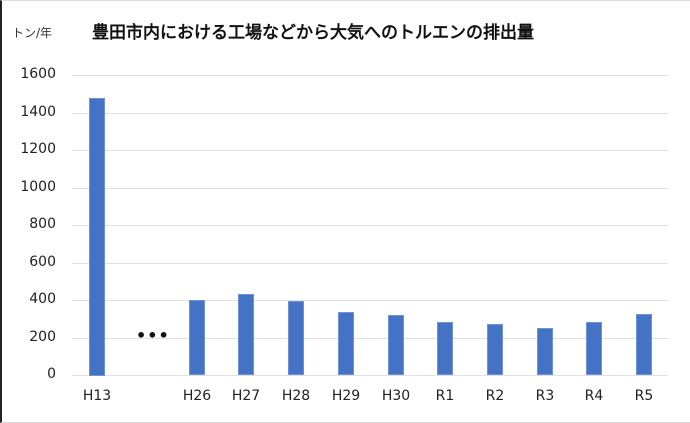  Describe the element at coordinates (38, 74) in the screenshot. I see `y-tick-label: 1600` at that location.